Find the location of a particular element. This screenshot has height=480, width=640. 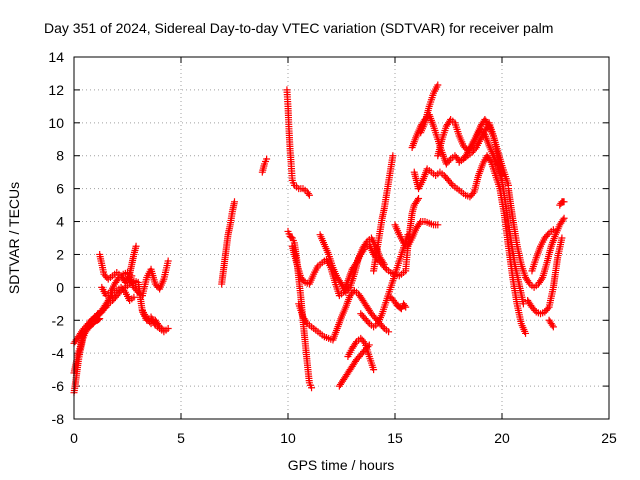

y-tick-label: -4 is located at coordinates (58, 353).